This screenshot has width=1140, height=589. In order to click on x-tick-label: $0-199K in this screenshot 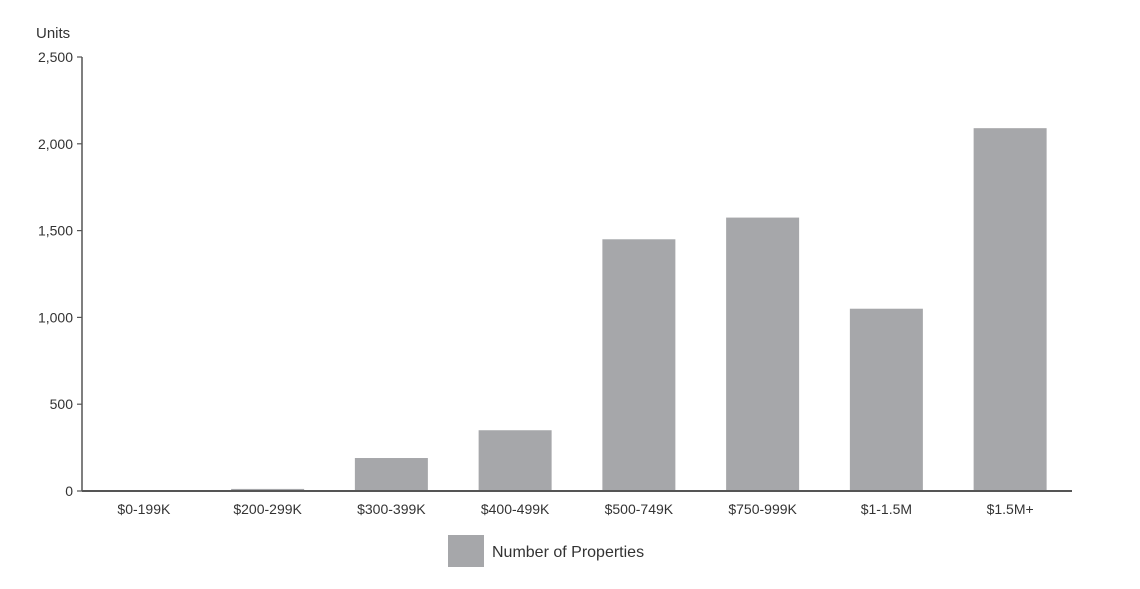, I will do `click(144, 509)`.